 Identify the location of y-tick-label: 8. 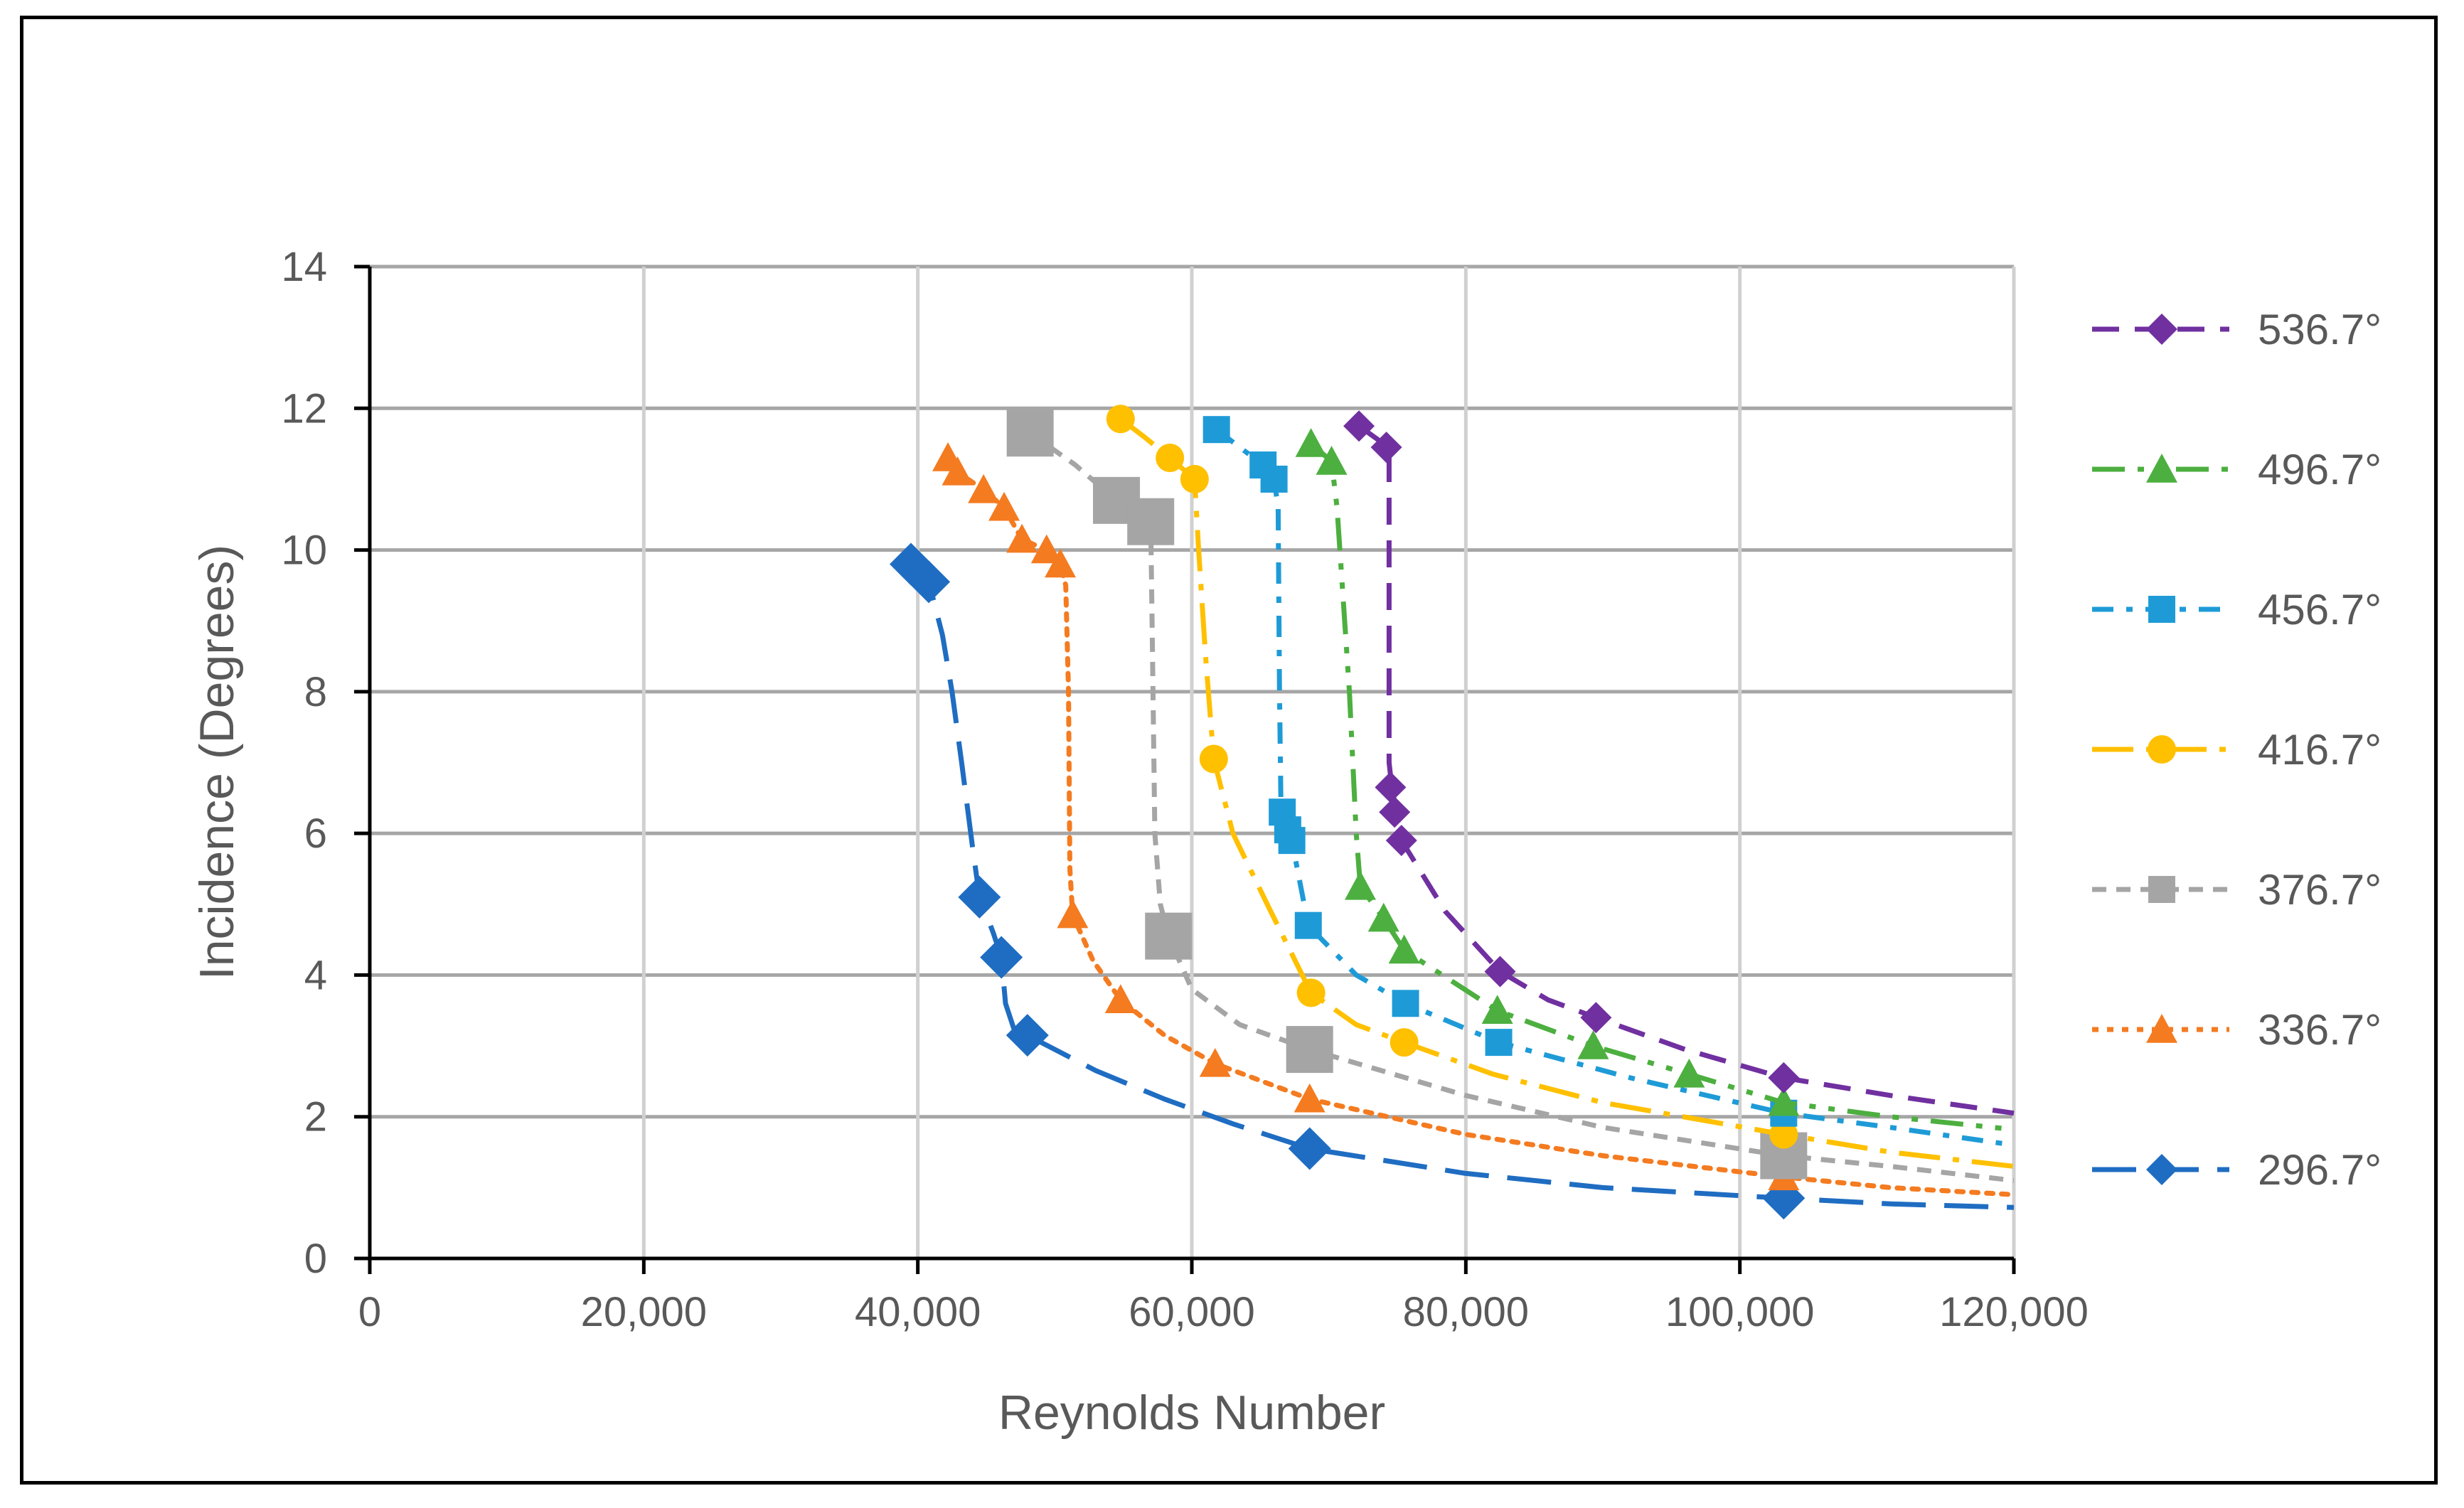
(315, 692).